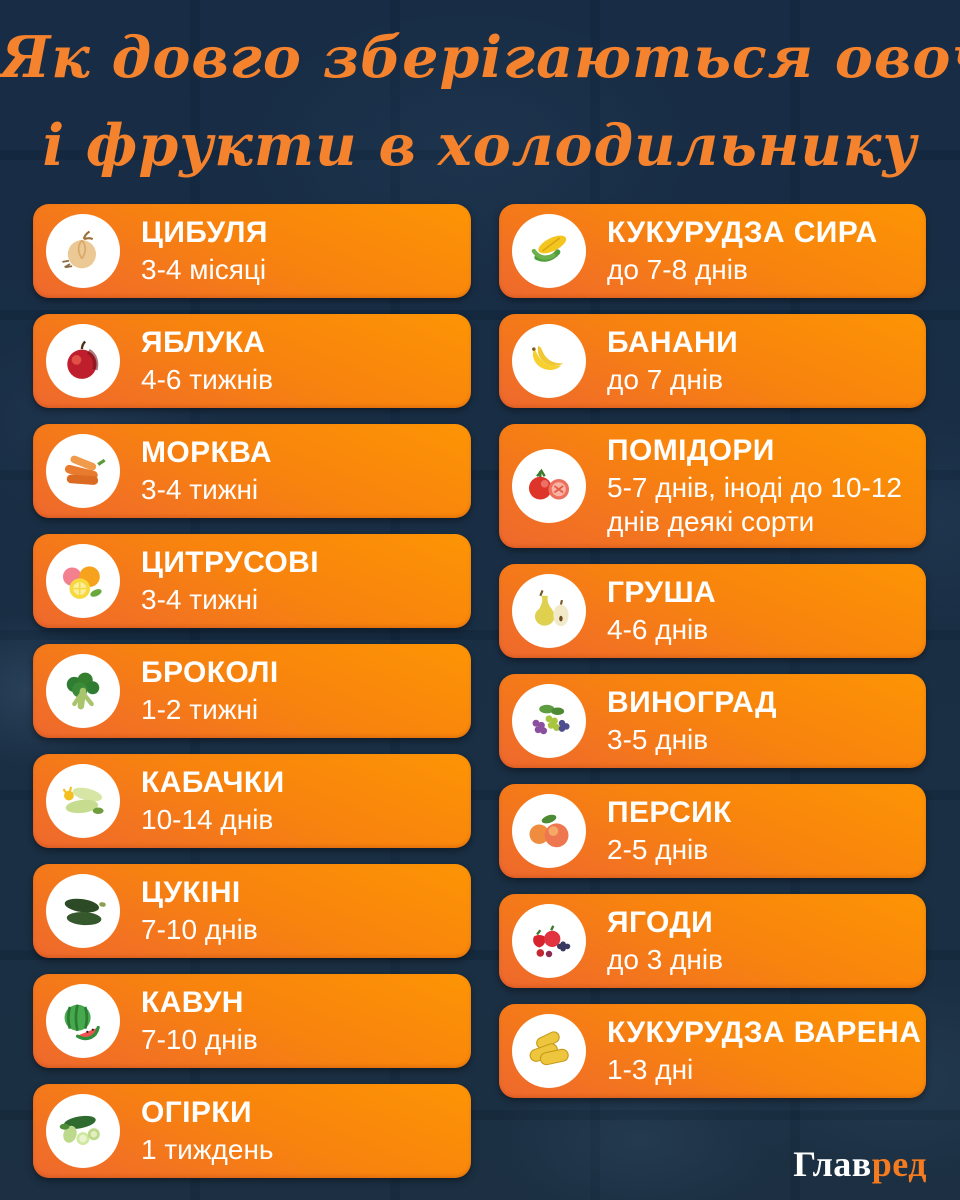 The height and width of the screenshot is (1200, 960). I want to click on food-card: ПЕРСИК 2-5 днів, so click(712, 831).